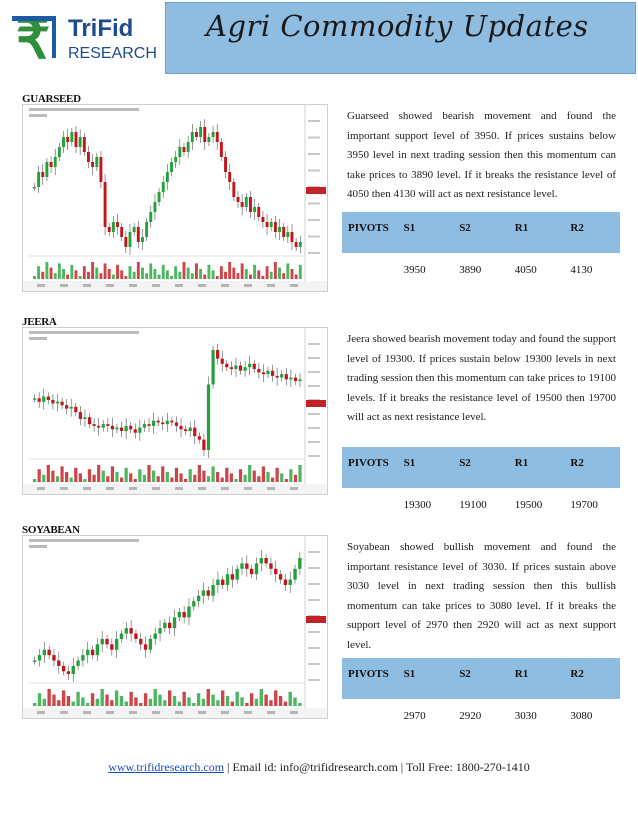 Image resolution: width=638 pixels, height=826 pixels. What do you see at coordinates (39, 322) in the screenshot?
I see `section-label-jeera: JEERA` at bounding box center [39, 322].